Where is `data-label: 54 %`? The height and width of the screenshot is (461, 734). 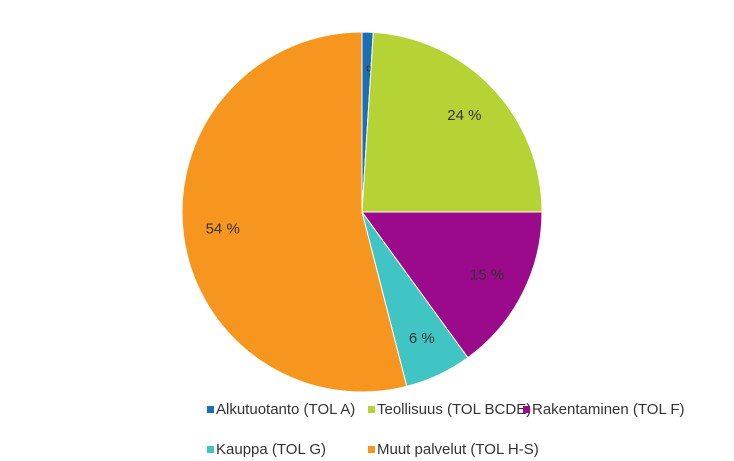 data-label: 54 % is located at coordinates (223, 229).